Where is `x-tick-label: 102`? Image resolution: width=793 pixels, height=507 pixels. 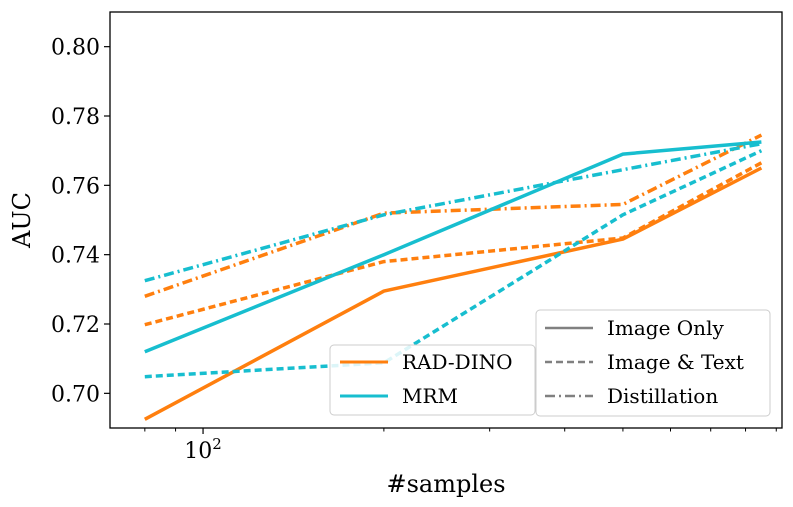
x-tick-label: 102 is located at coordinates (203, 449).